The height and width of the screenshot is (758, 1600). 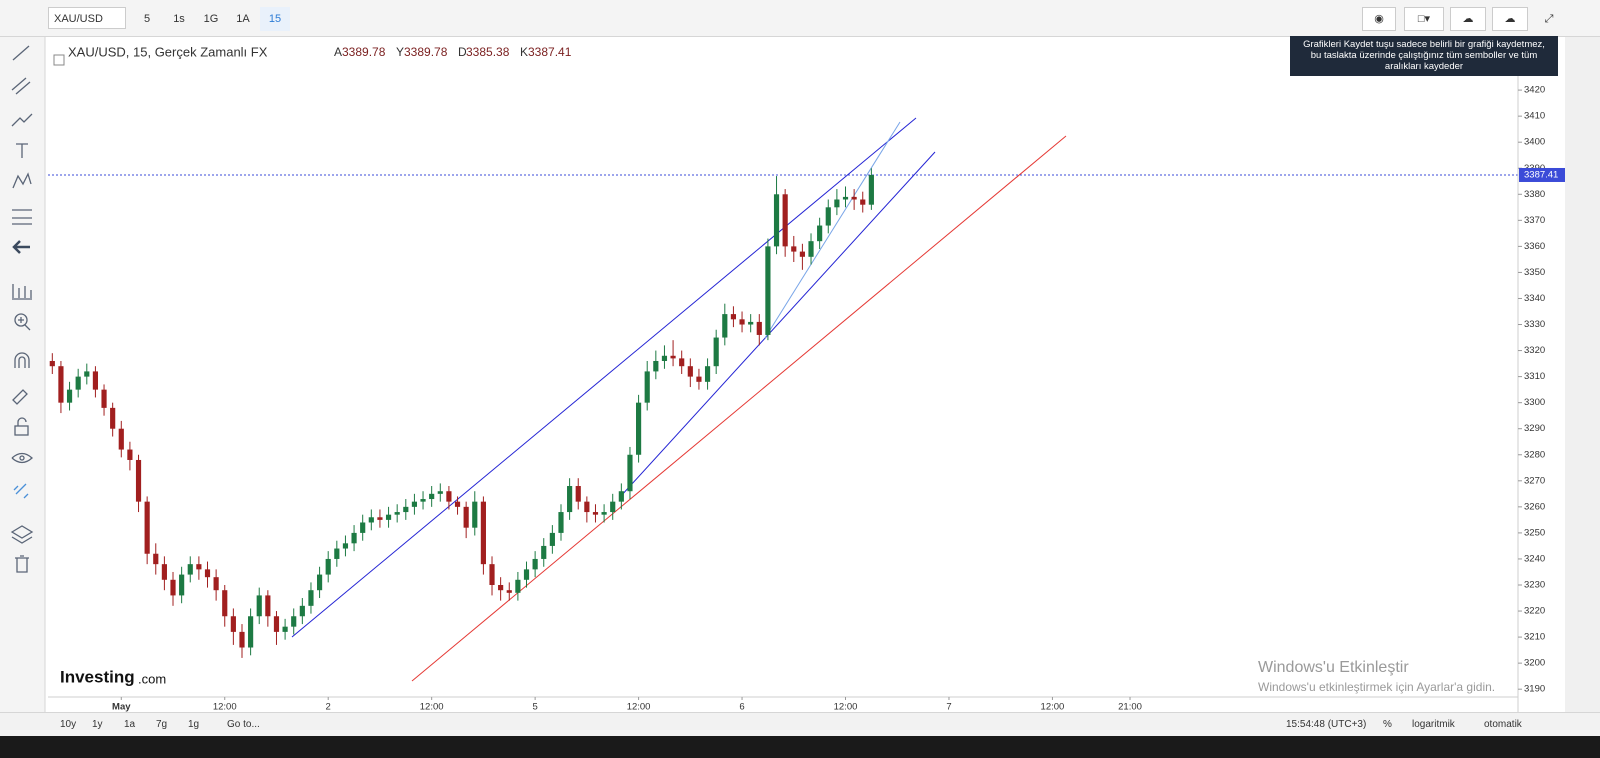 I want to click on y-tick-label: 3330, so click(x=1534, y=324).